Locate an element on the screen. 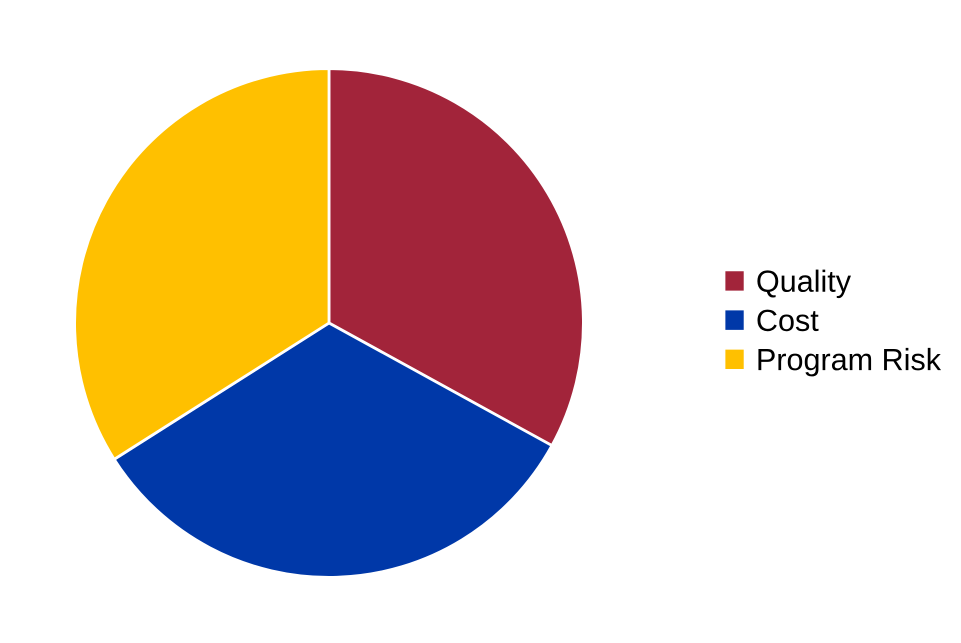 This screenshot has width=961, height=643. legend-label: Quality is located at coordinates (804, 284).